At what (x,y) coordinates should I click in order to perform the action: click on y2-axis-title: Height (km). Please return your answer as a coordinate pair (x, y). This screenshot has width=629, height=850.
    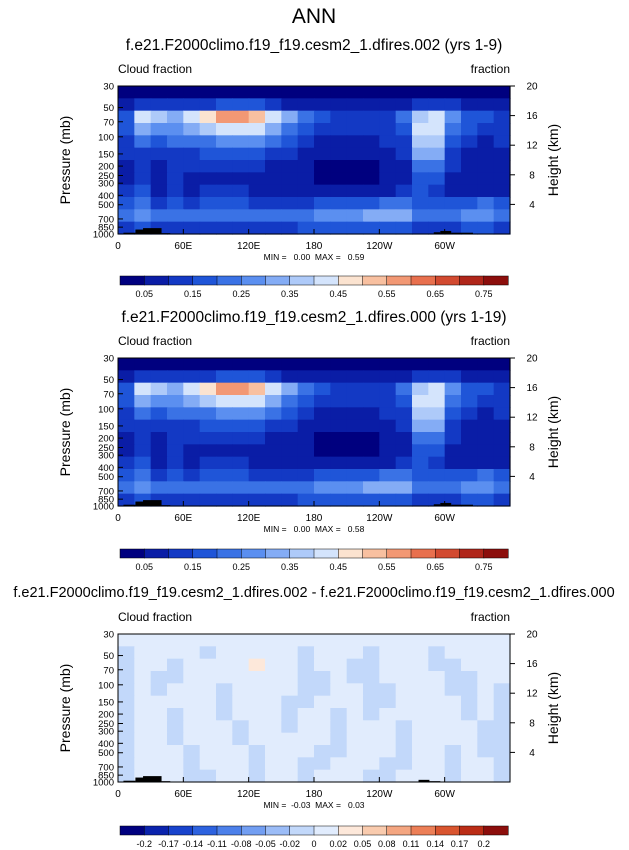
    Looking at the image, I should click on (553, 708).